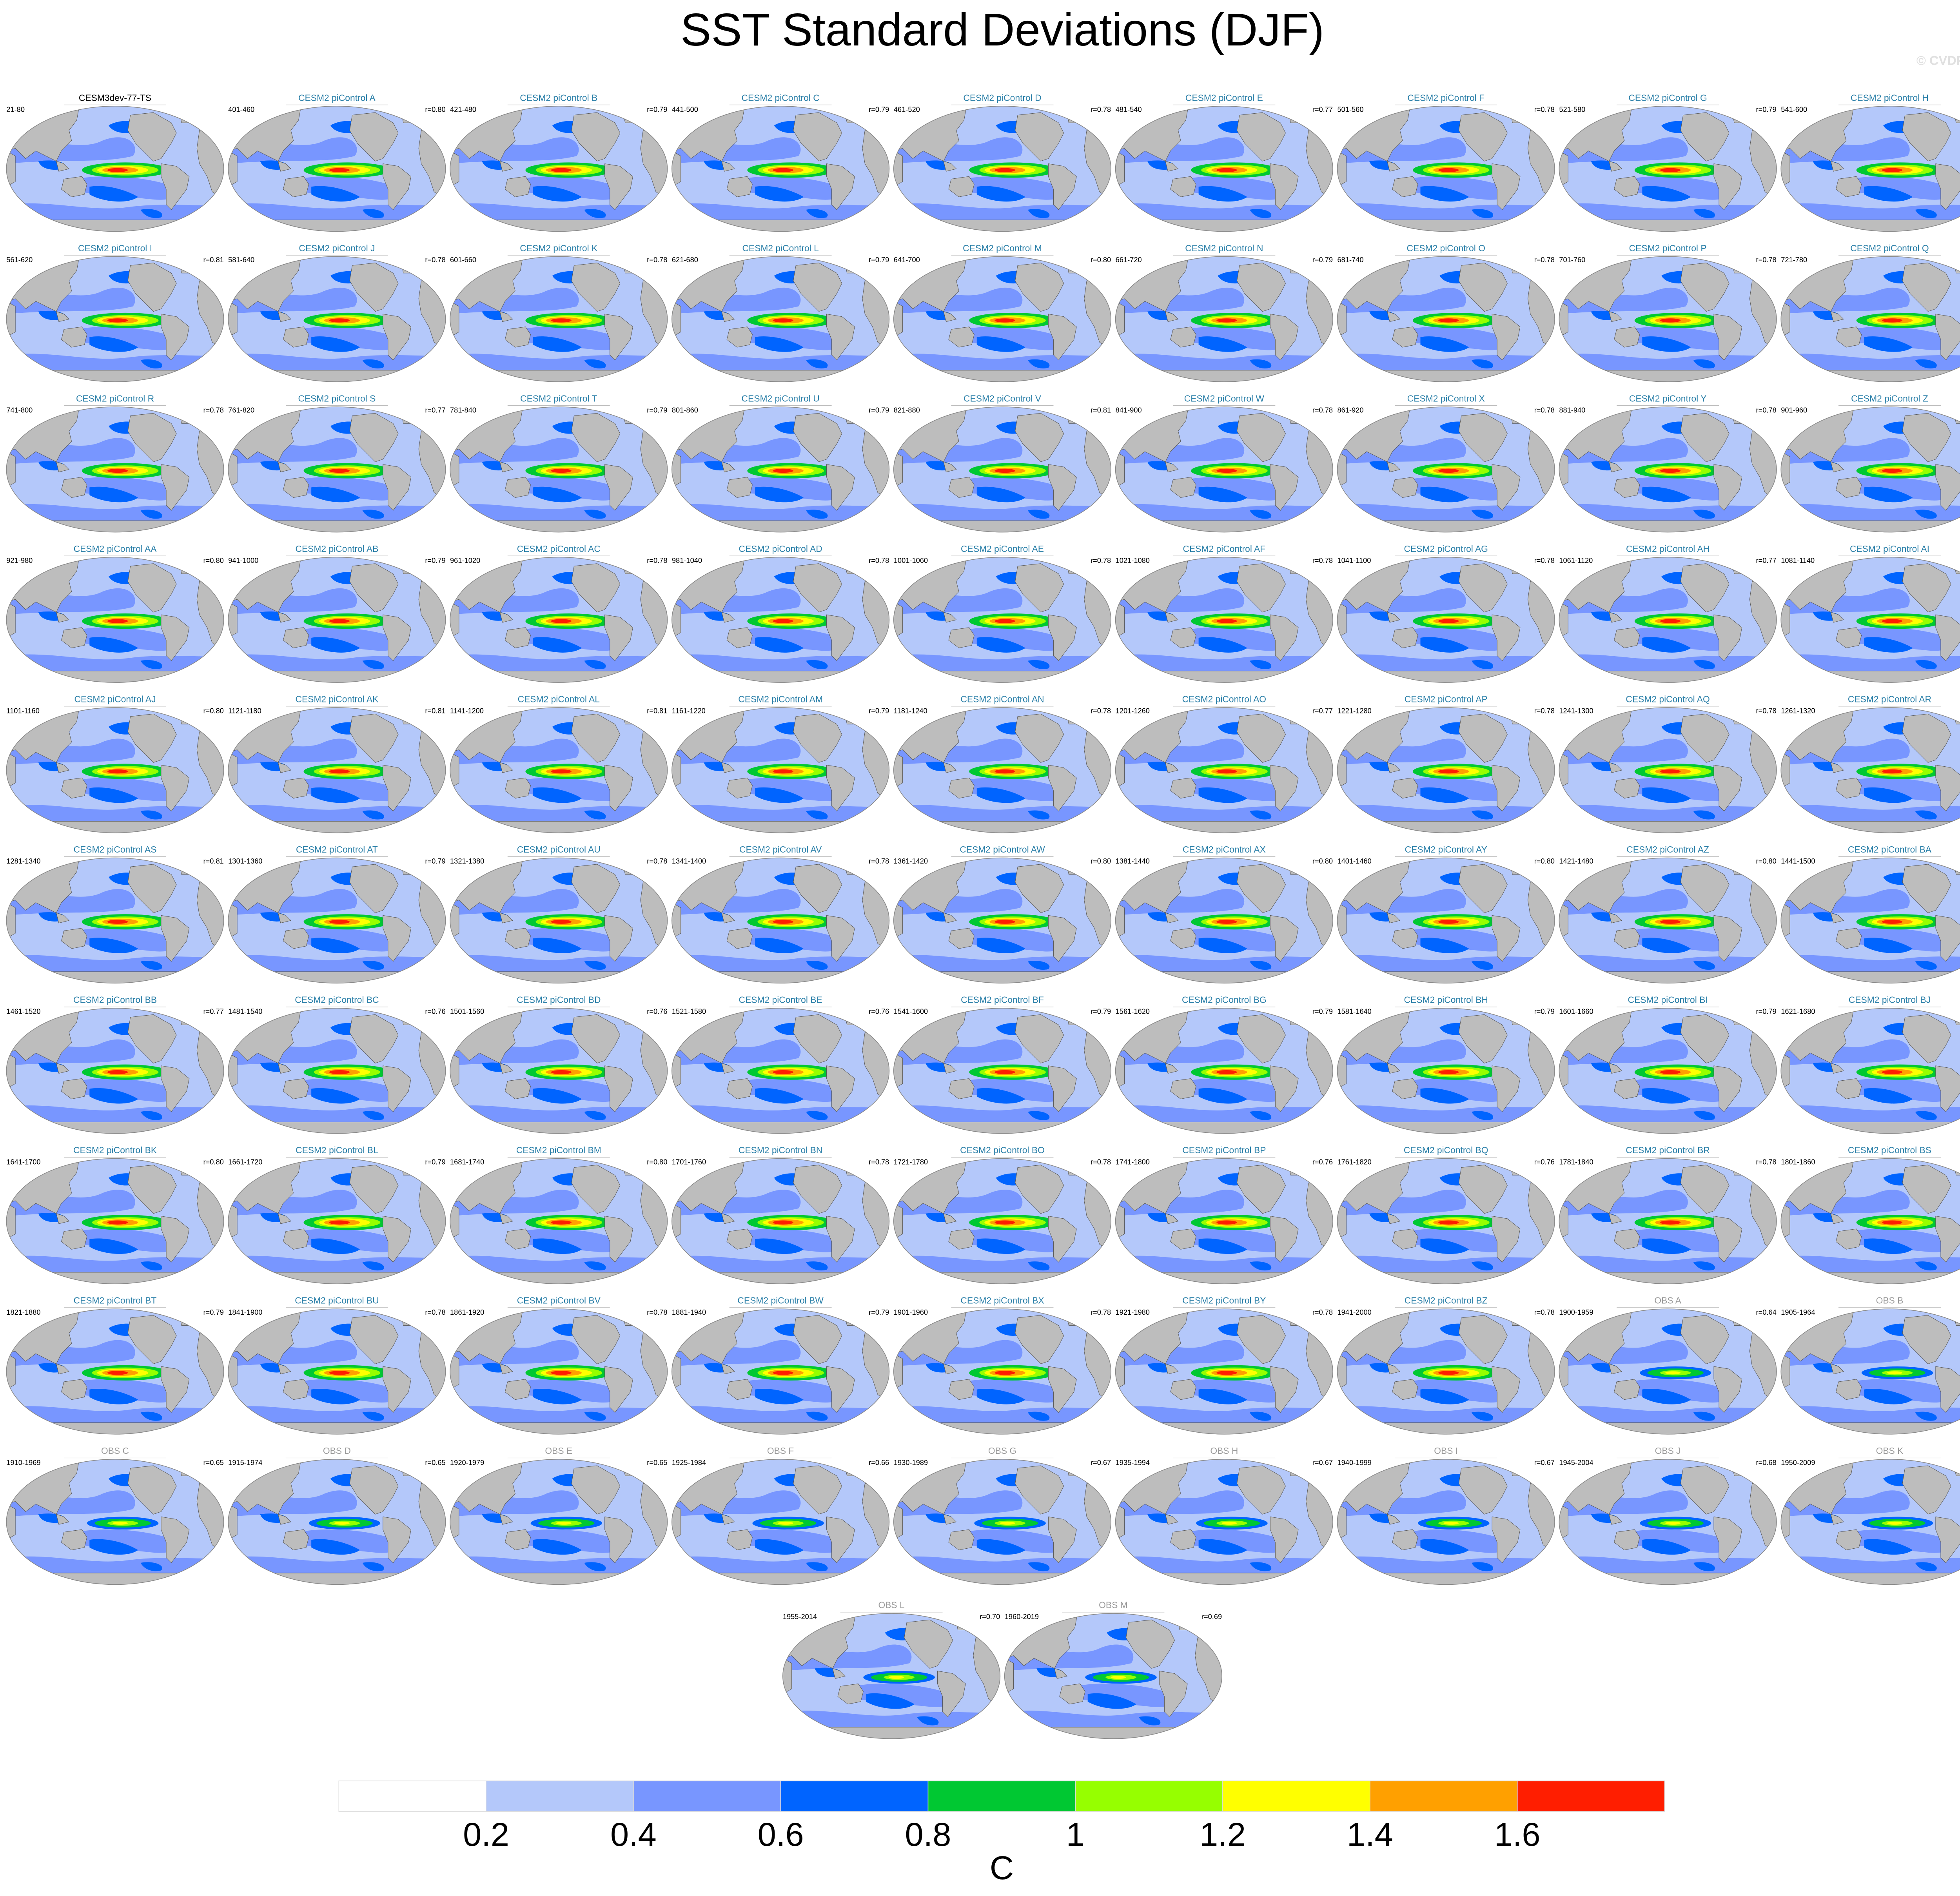  I want to click on panel-years: 1841-1900, so click(245, 1312).